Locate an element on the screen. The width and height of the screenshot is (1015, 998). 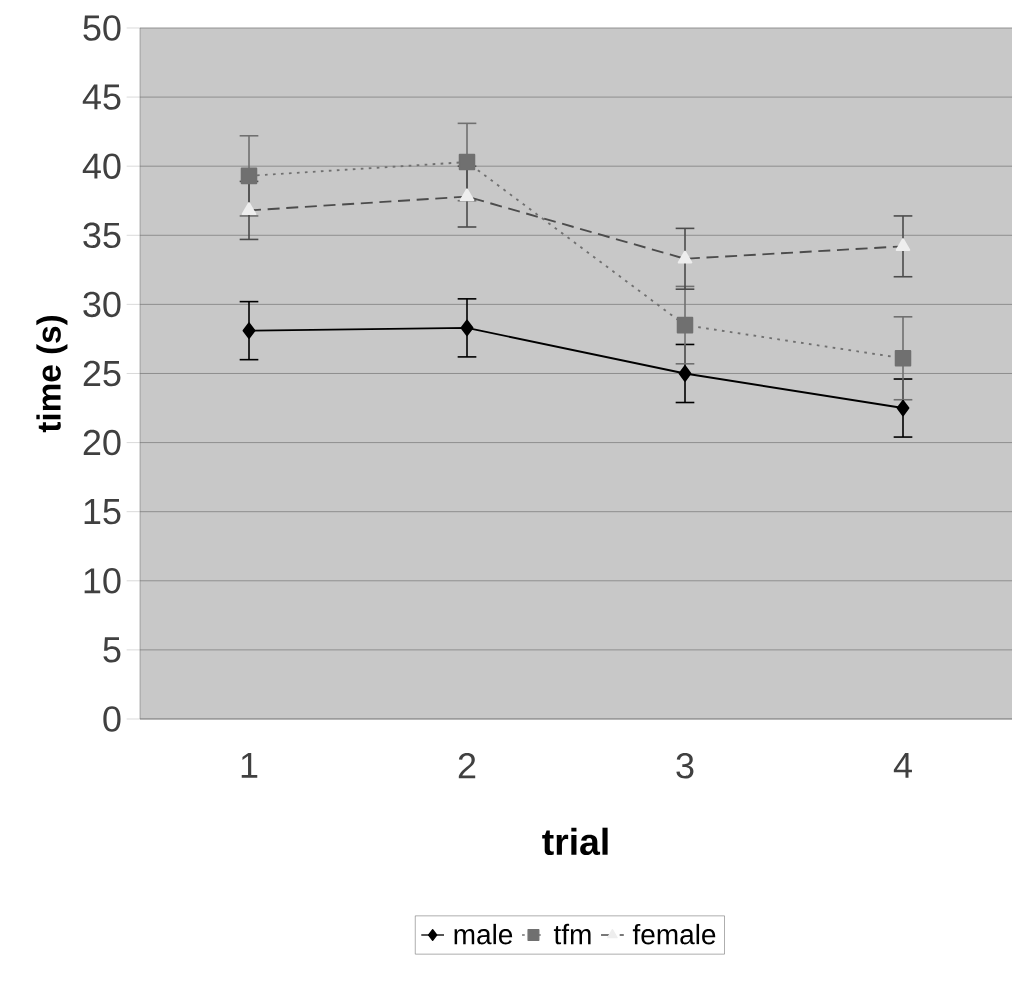
x-tick-label: 4 is located at coordinates (902, 765).